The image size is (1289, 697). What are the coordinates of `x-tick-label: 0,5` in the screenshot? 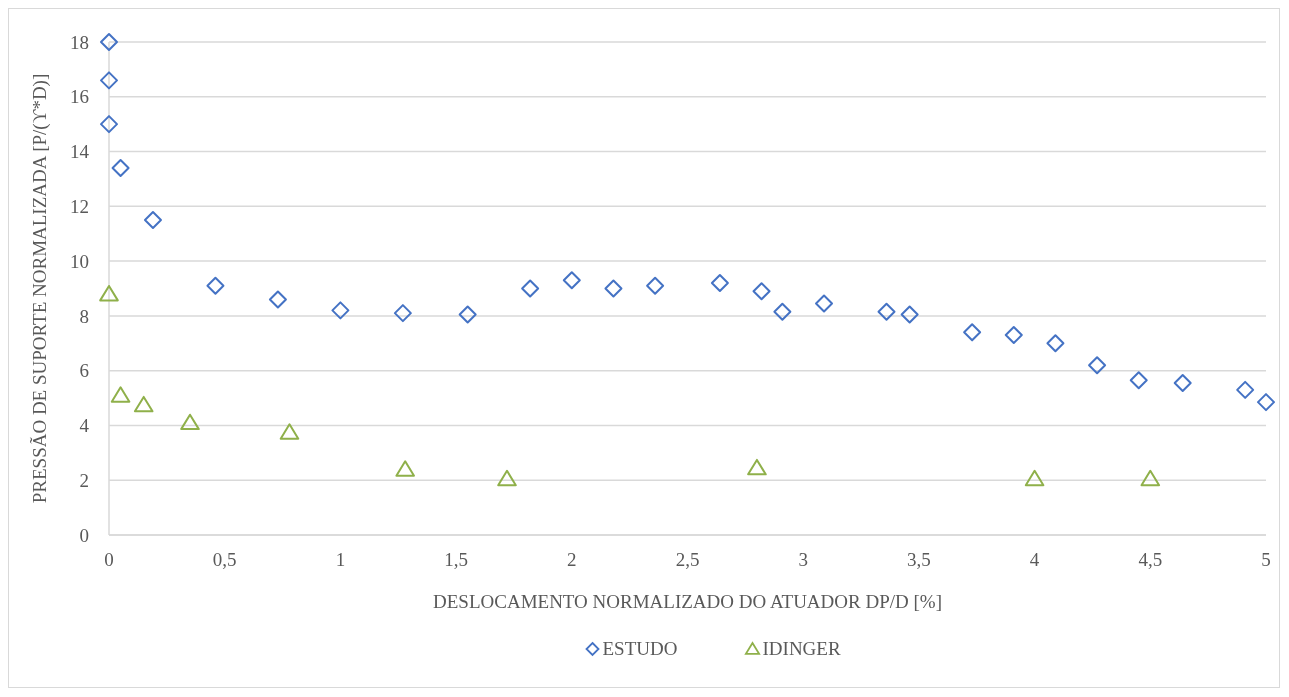 It's located at (224, 559).